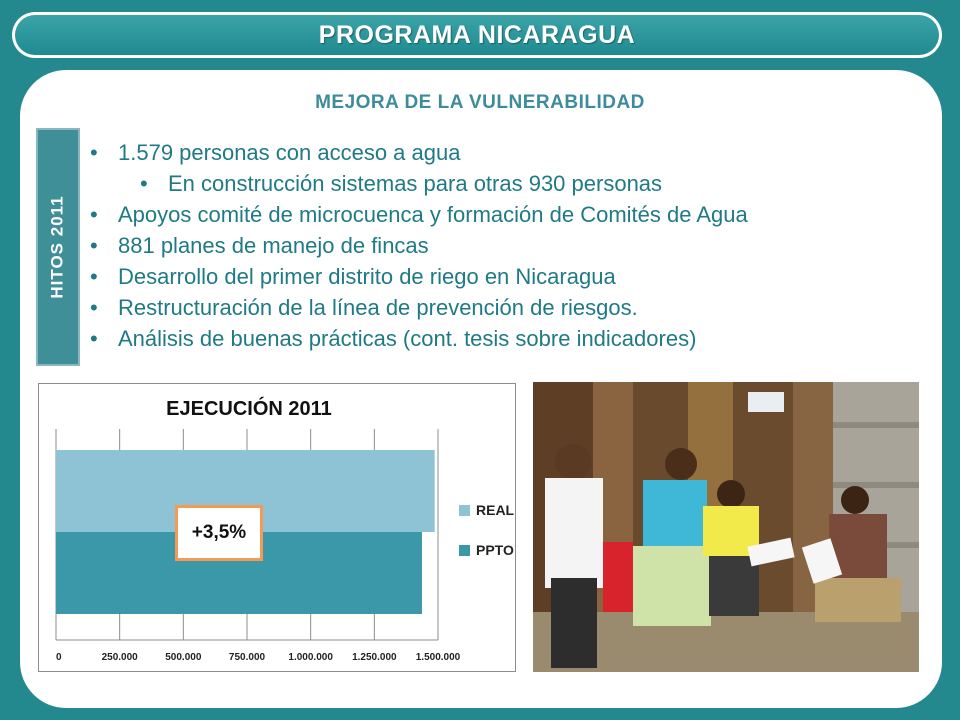 This screenshot has width=960, height=720. I want to click on legend-item-real: REAL, so click(486, 510).